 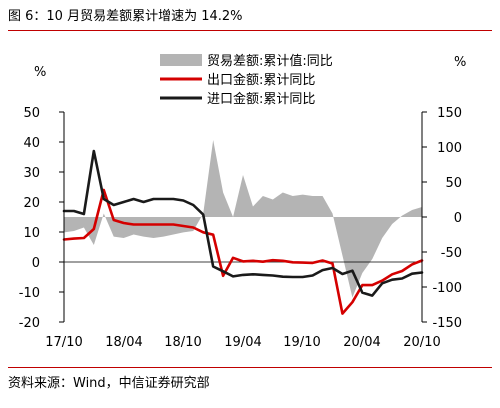 I want to click on x-tick-label: 20/10, so click(x=421, y=342).